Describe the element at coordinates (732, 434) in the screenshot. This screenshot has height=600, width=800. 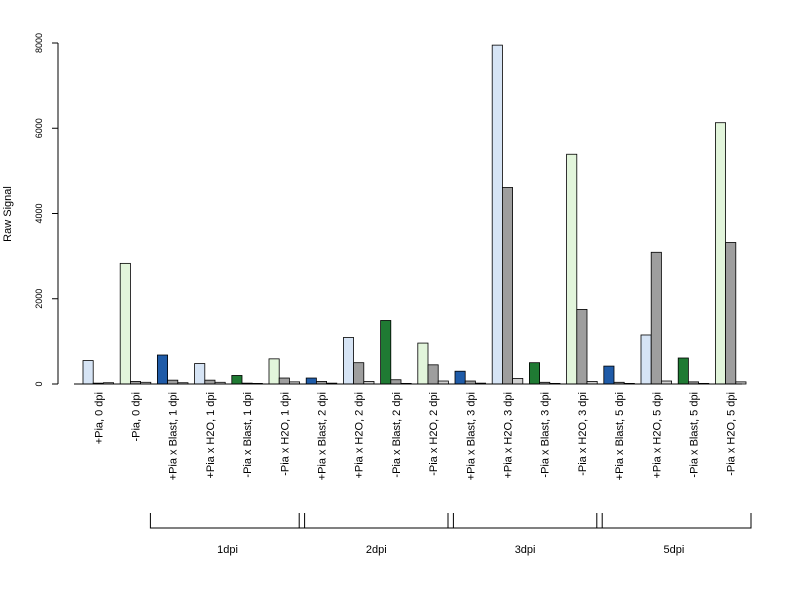
I see `x-tick-label: -Pia x H2O, 5 dpi` at that location.